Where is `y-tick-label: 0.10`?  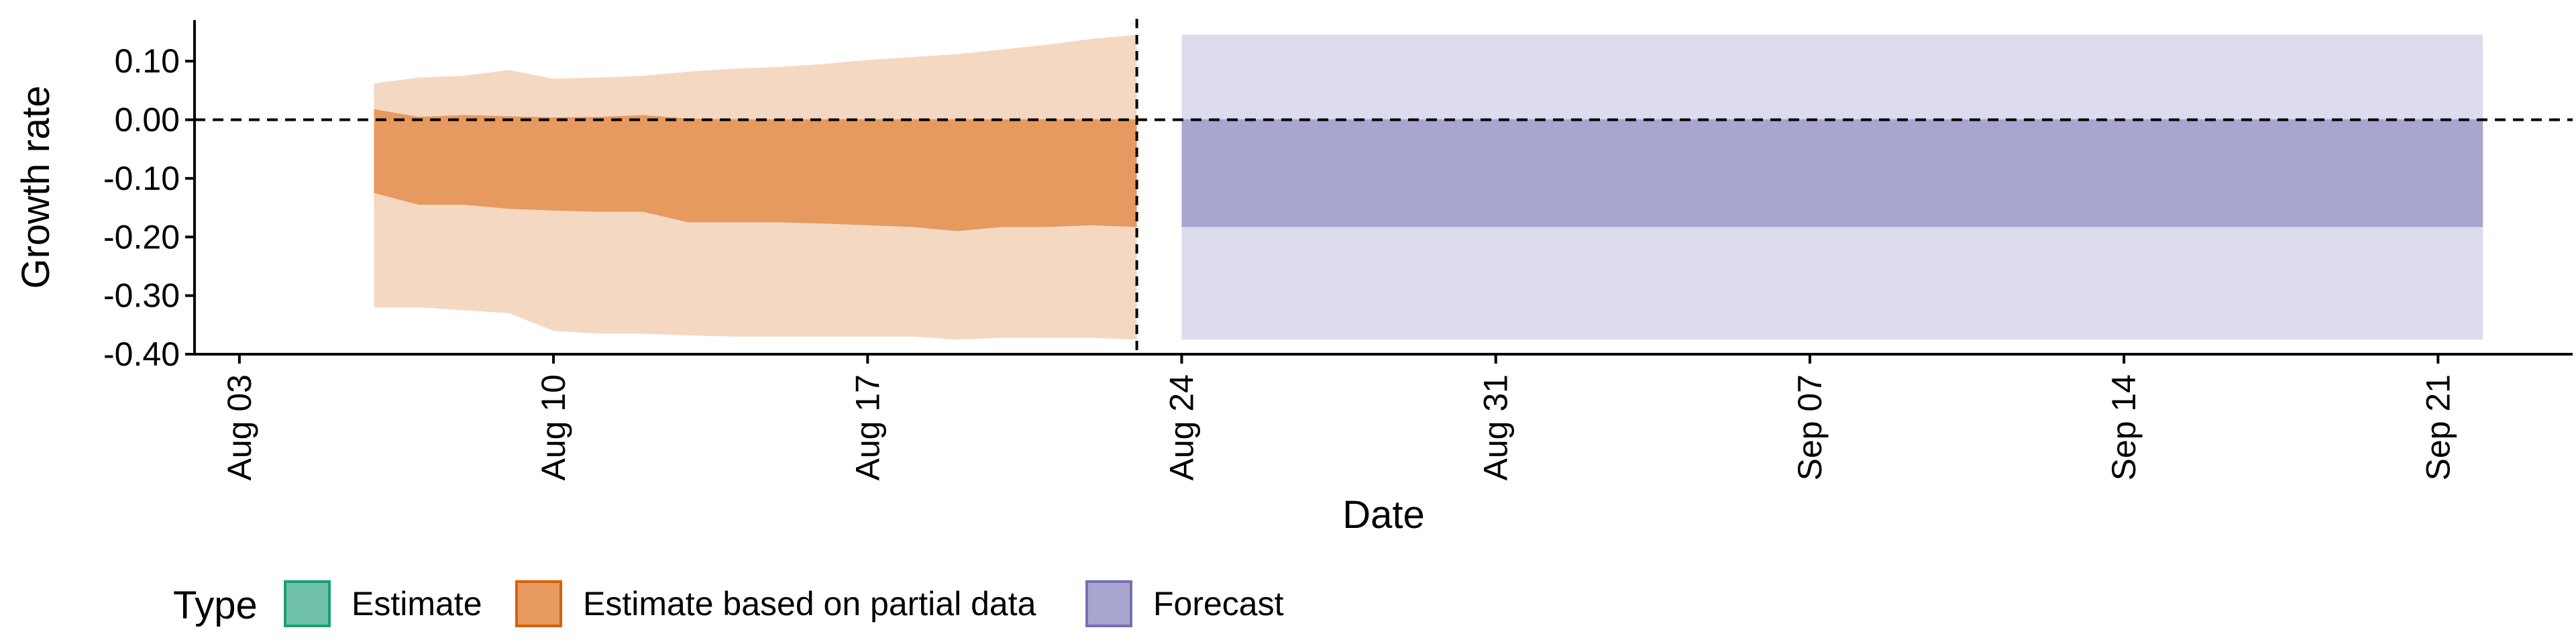 y-tick-label: 0.10 is located at coordinates (147, 61).